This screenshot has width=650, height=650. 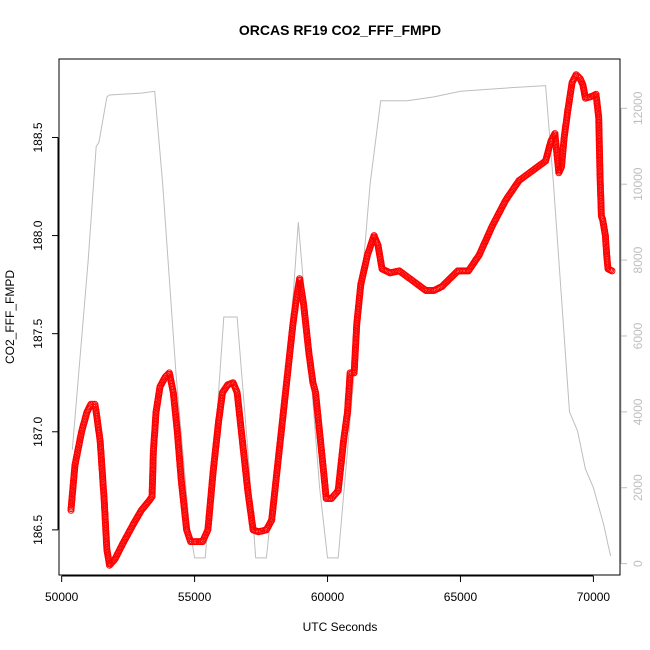 I want to click on x-axis-label: UTC Seconds, so click(x=340, y=627).